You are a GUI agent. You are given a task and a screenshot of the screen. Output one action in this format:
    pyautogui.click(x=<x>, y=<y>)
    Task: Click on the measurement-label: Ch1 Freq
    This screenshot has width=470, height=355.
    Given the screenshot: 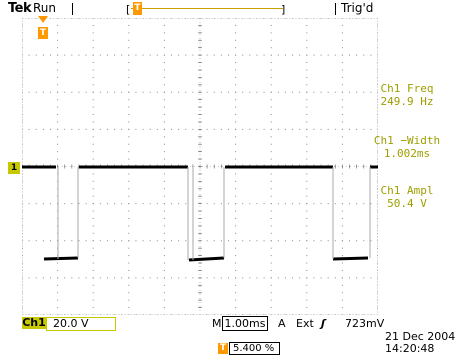 What is the action you would take?
    pyautogui.click(x=407, y=88)
    